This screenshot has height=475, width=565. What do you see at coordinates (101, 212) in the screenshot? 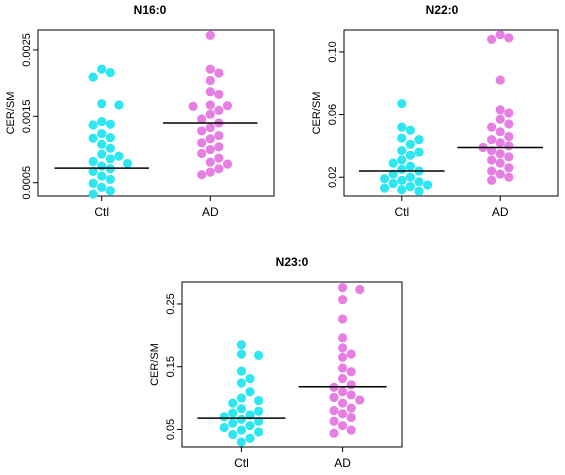
I see `x-tick-label: Ctl` at bounding box center [101, 212].